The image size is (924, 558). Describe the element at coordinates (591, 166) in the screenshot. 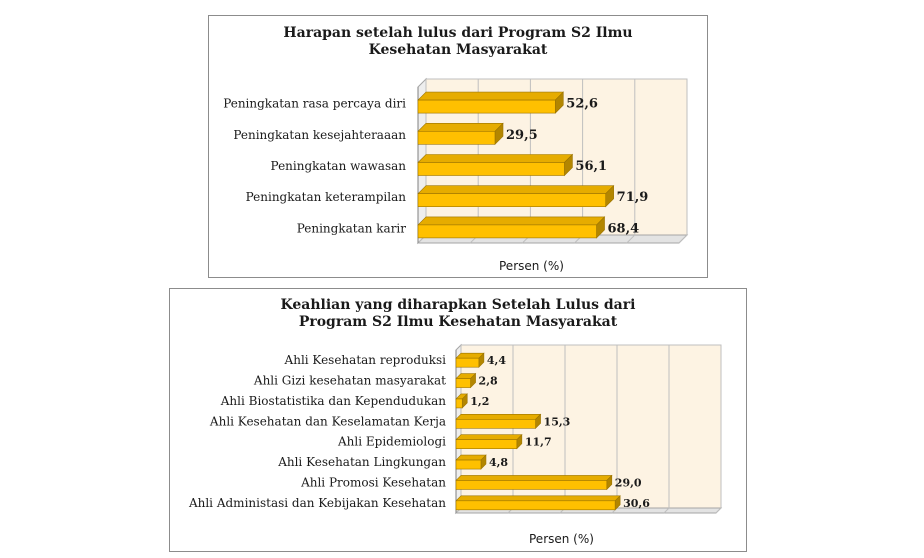

I see `data-label: 56,1` at that location.